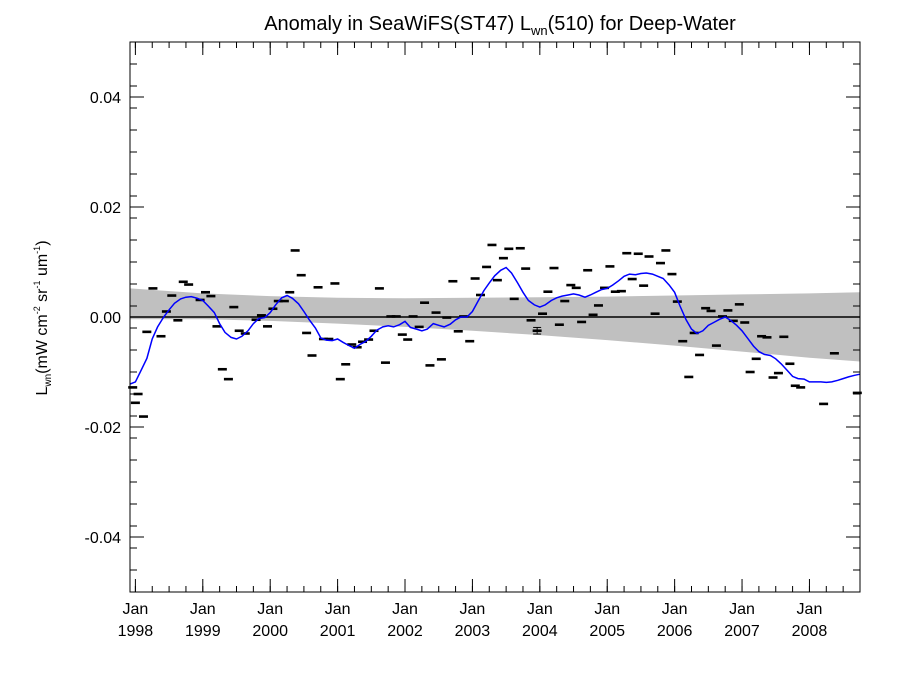  What do you see at coordinates (405, 631) in the screenshot?
I see `x-tick-label-year: 2002` at bounding box center [405, 631].